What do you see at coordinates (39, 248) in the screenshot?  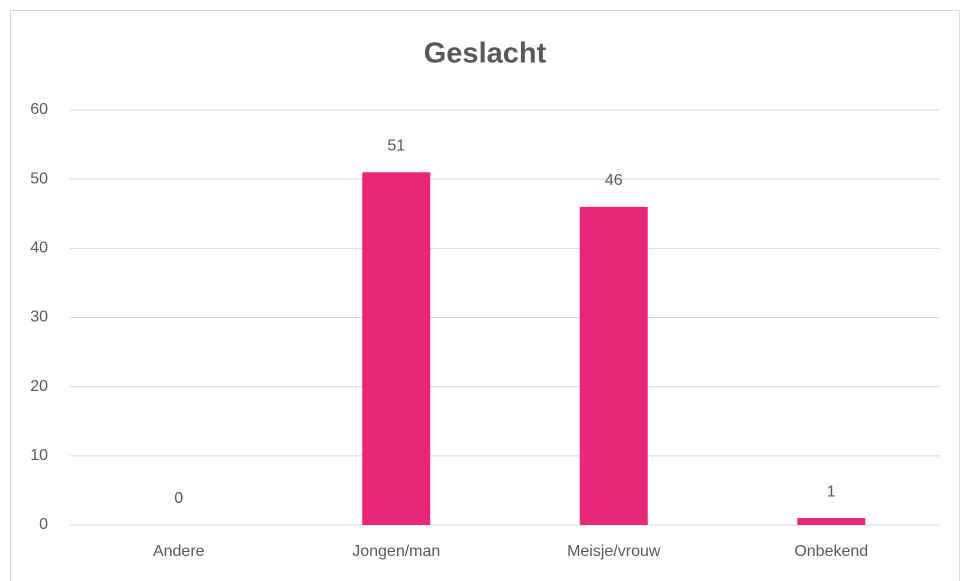 I see `y-tick-label: 40` at bounding box center [39, 248].